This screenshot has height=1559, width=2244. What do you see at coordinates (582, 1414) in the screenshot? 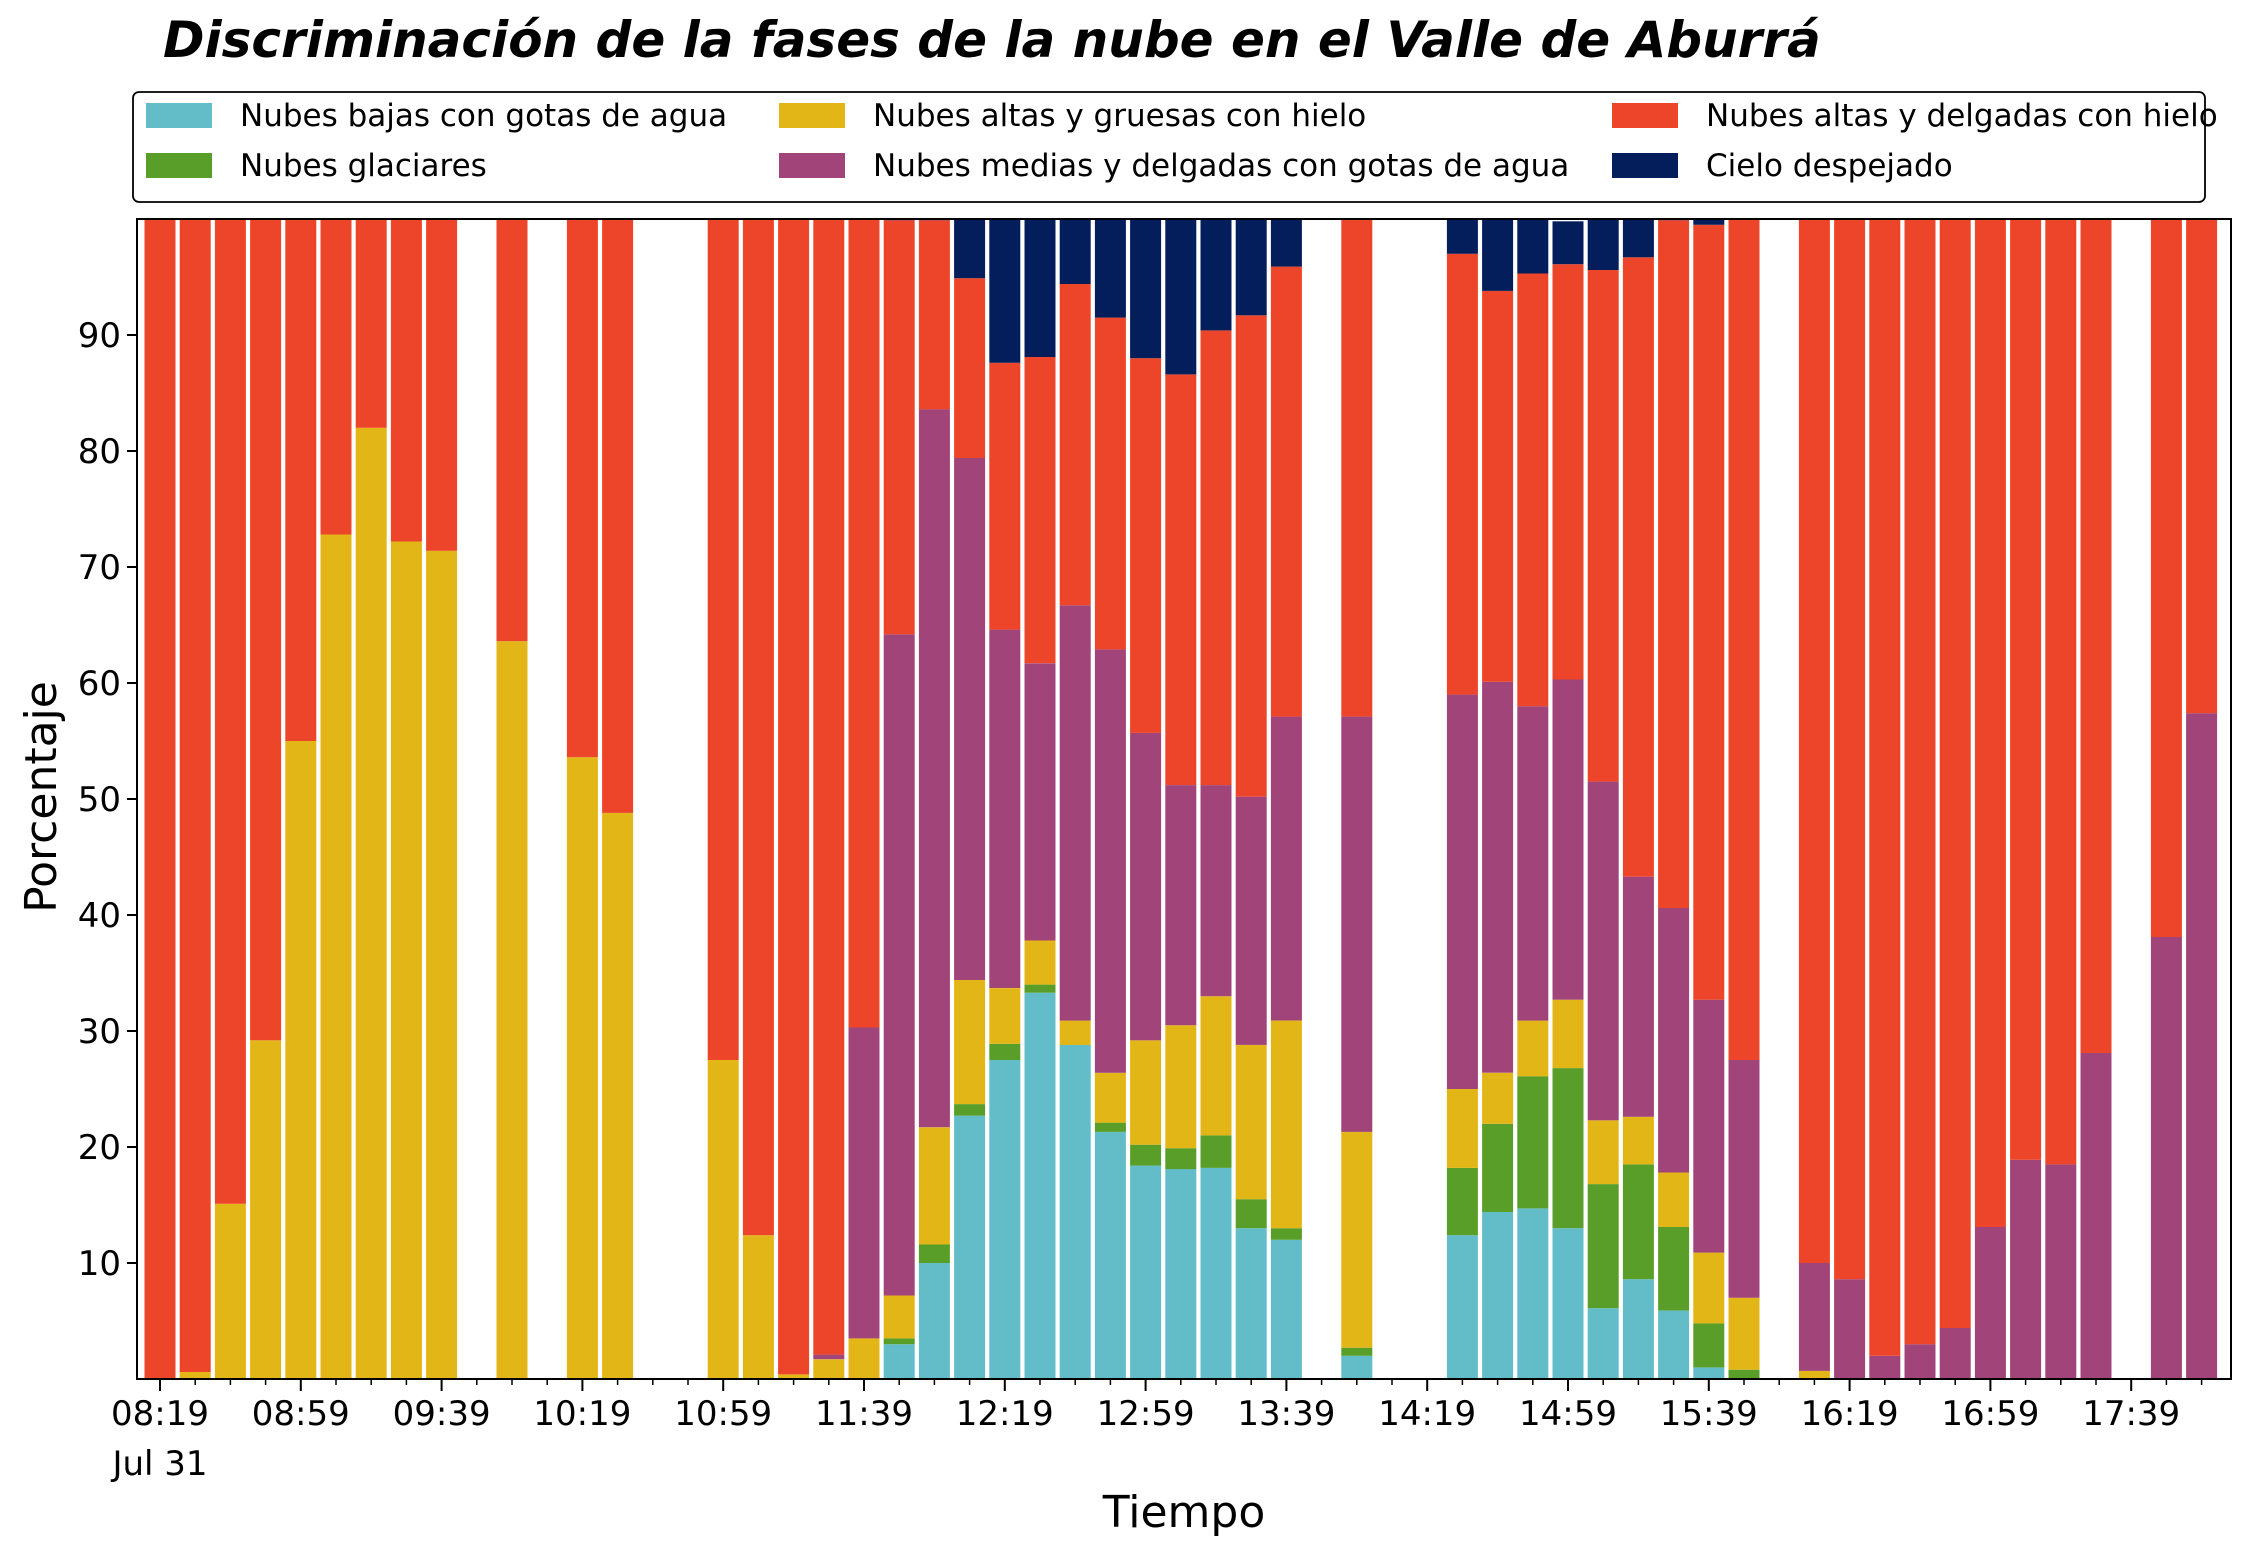
I see `x-tick-label: 10:19` at bounding box center [582, 1414].